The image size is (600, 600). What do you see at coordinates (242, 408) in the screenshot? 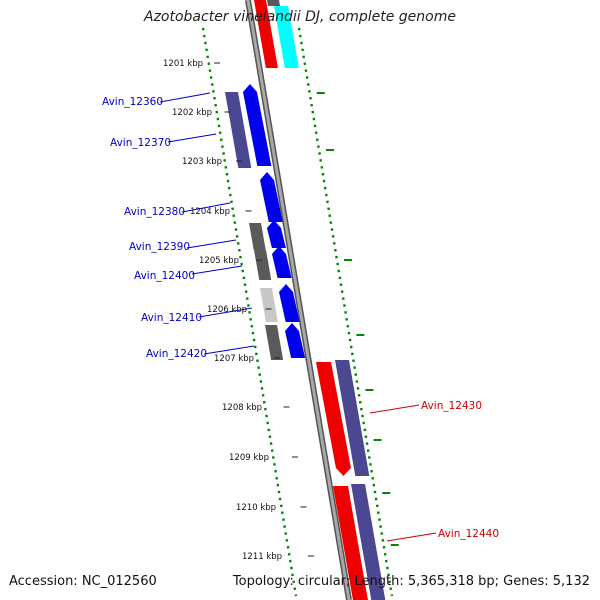
I see `scale-tick-label: 1208 kbp` at bounding box center [242, 408].